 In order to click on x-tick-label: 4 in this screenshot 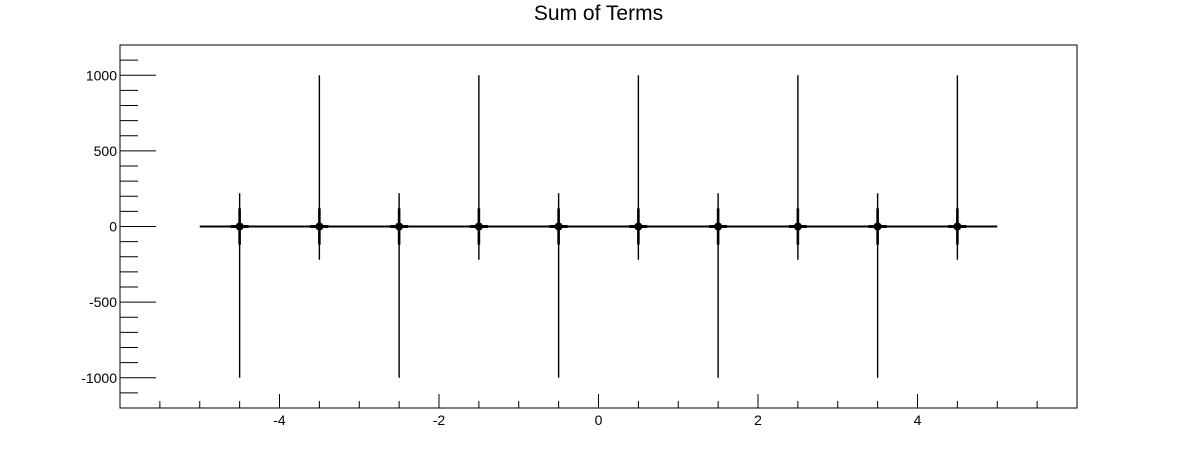, I will do `click(918, 420)`.